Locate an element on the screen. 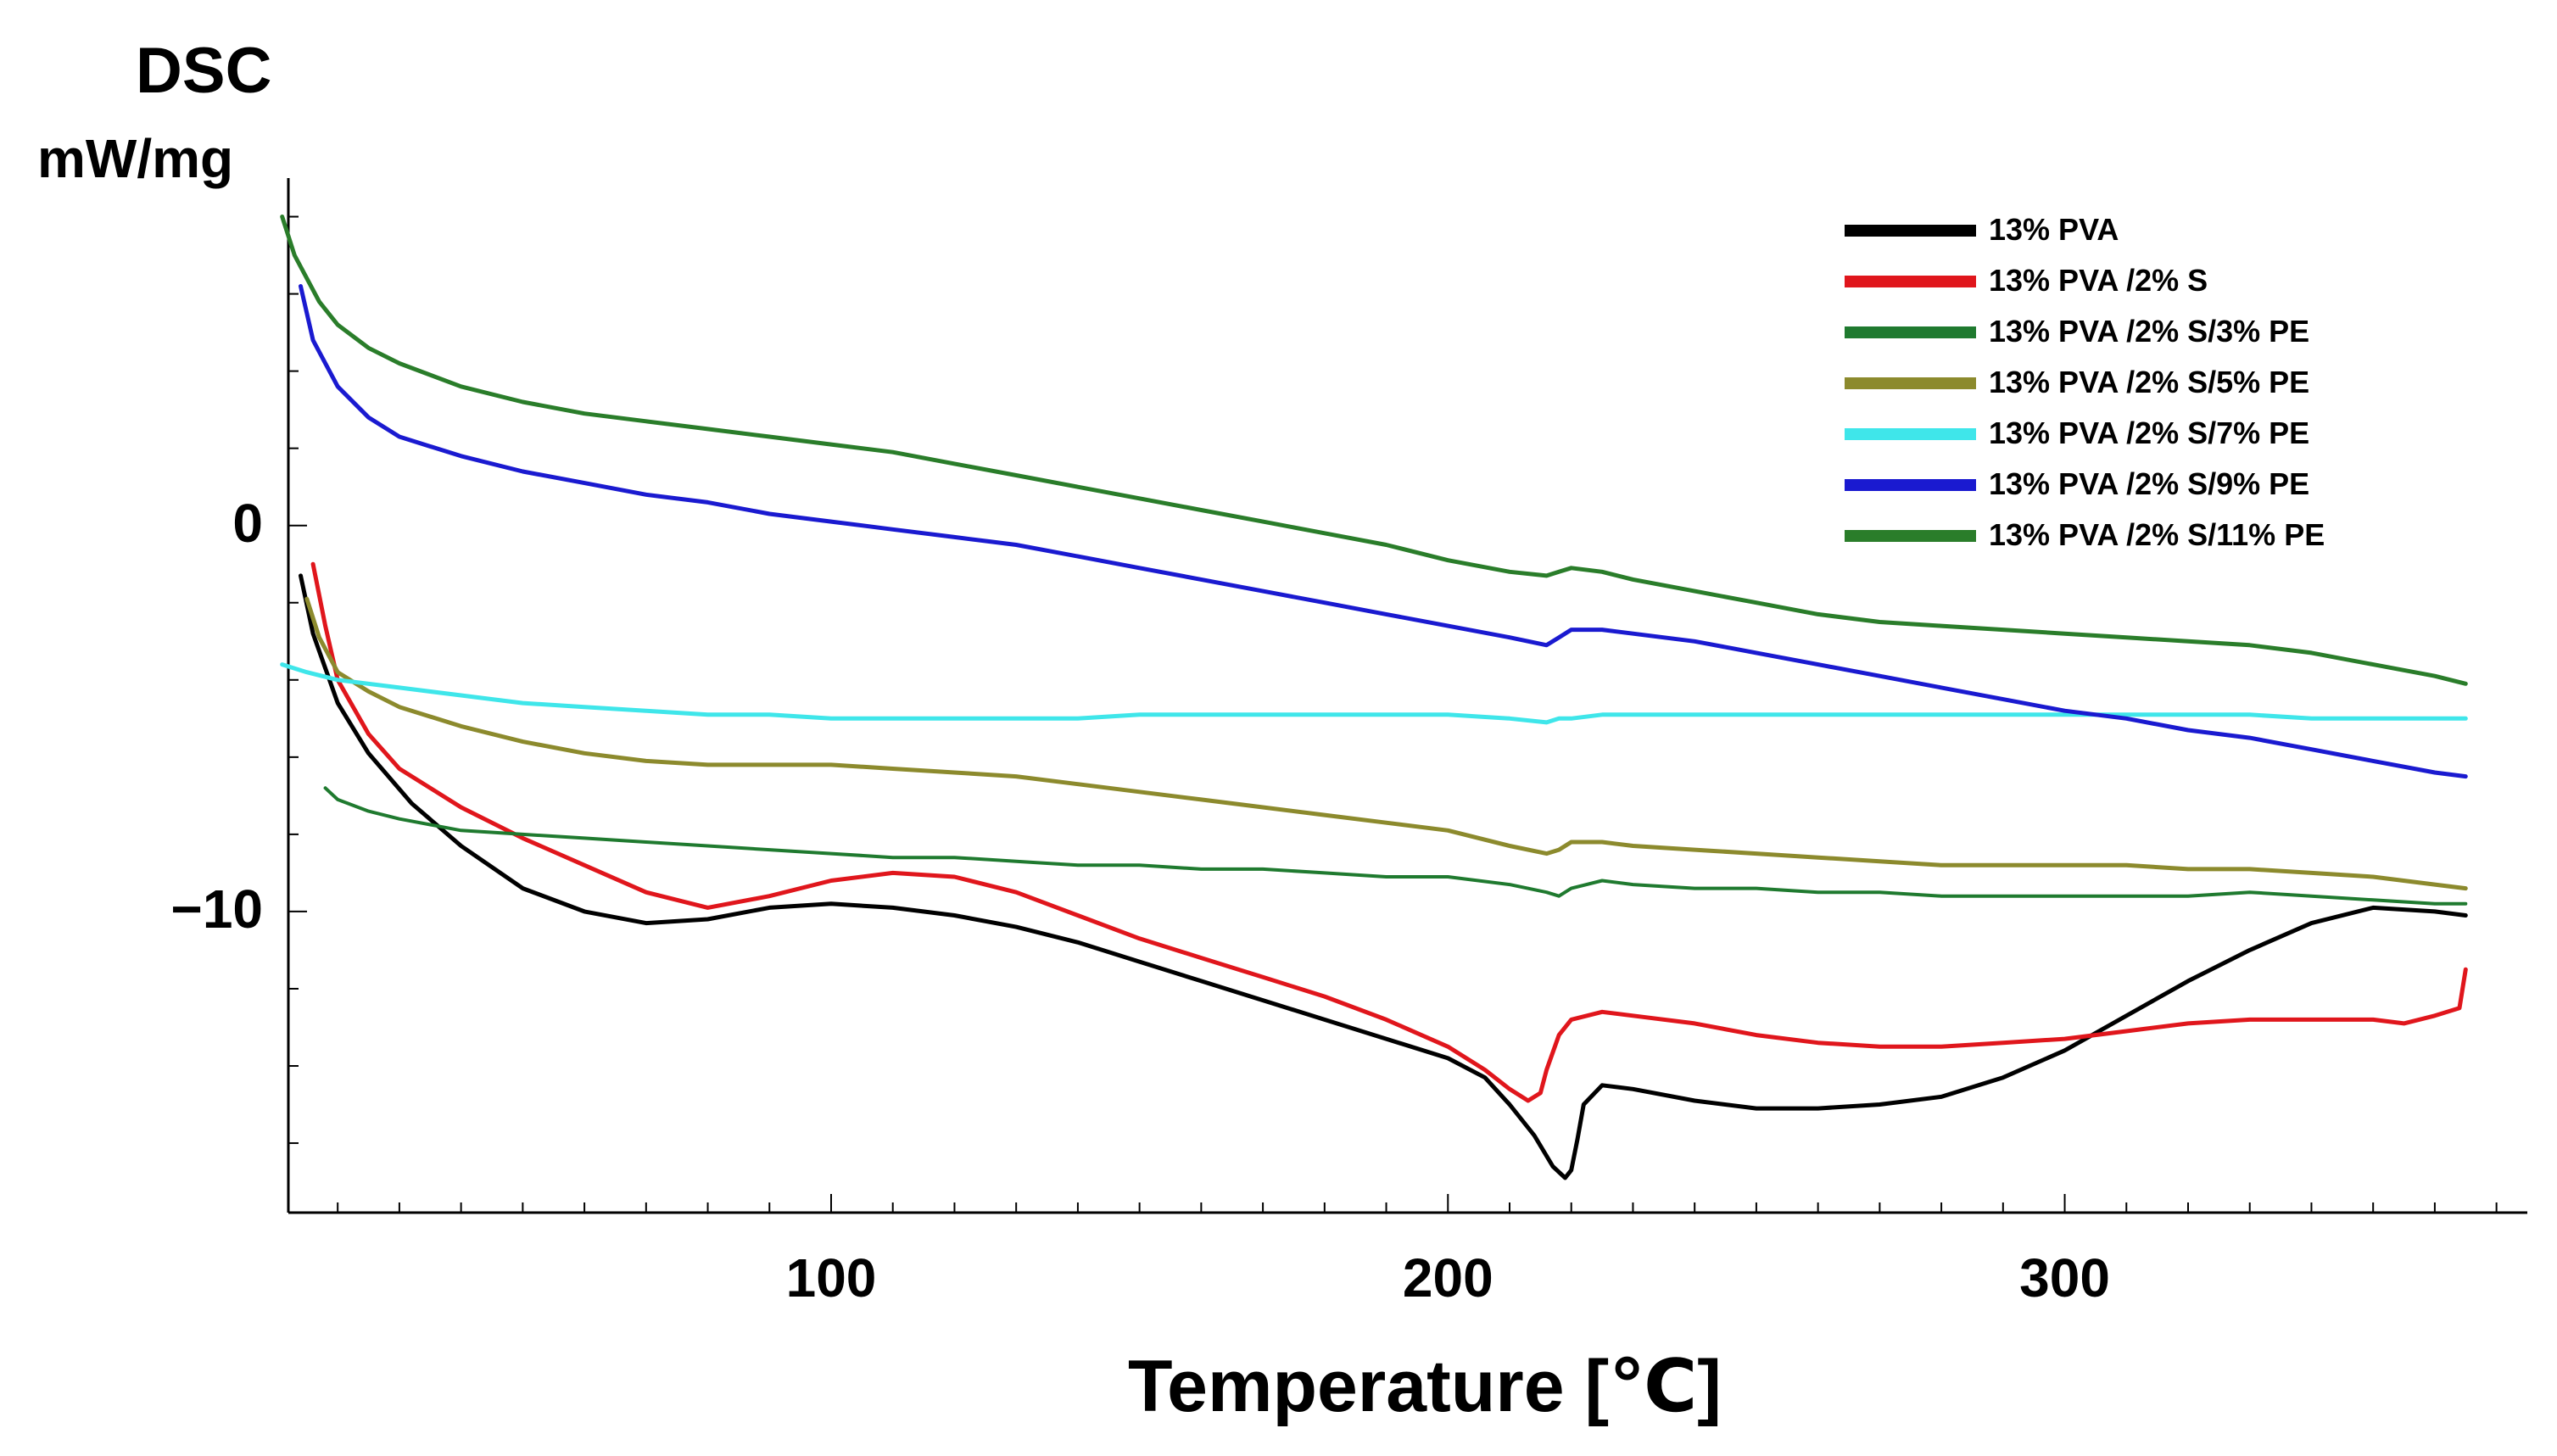  legend-label: 13% PVA is located at coordinates (2054, 229).